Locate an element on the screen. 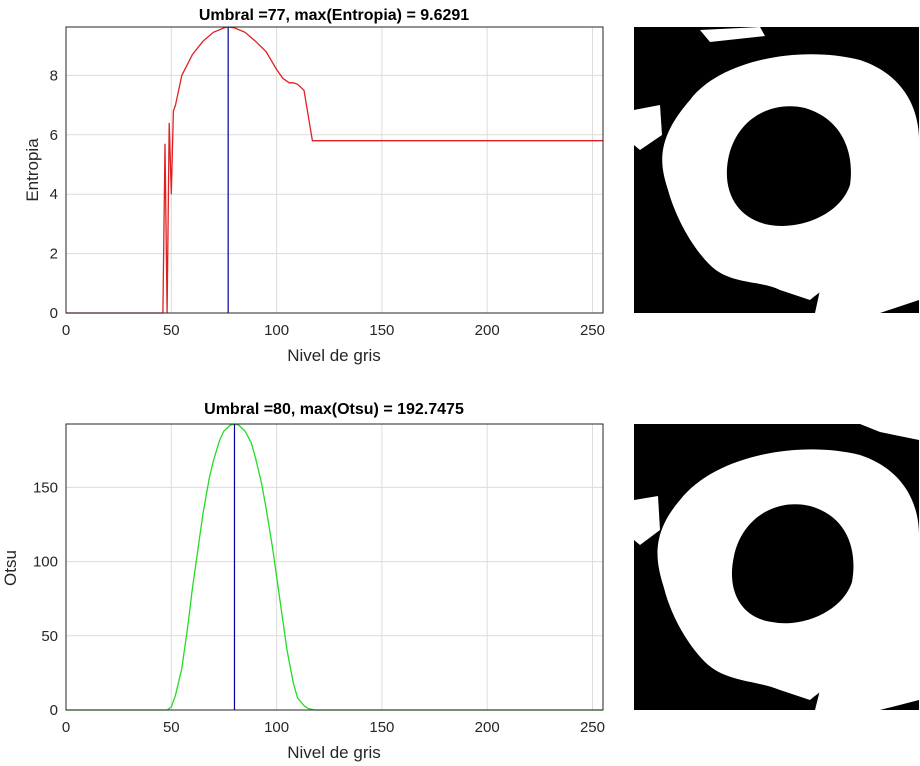 The height and width of the screenshot is (766, 920). binary-image-otsu is located at coordinates (776, 567).